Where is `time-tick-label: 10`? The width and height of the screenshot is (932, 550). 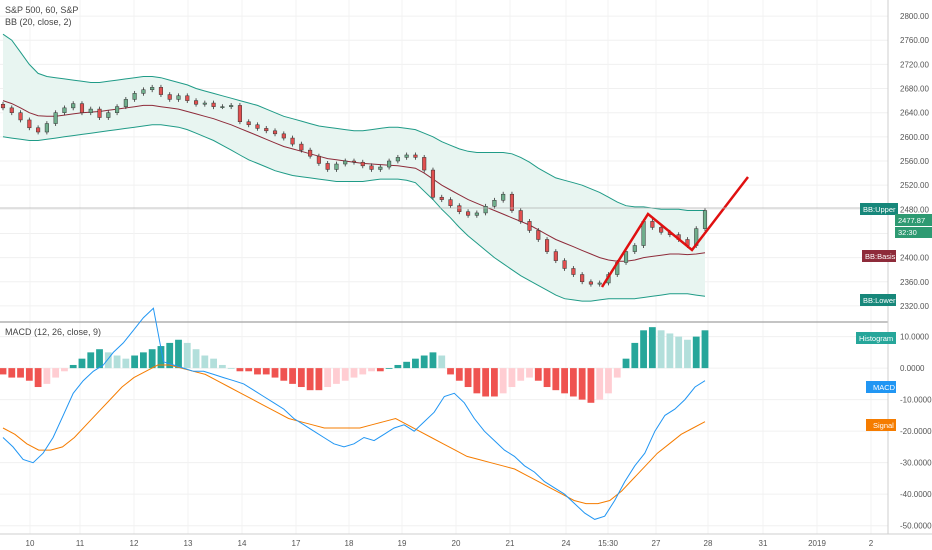 time-tick-label: 10 is located at coordinates (30, 543).